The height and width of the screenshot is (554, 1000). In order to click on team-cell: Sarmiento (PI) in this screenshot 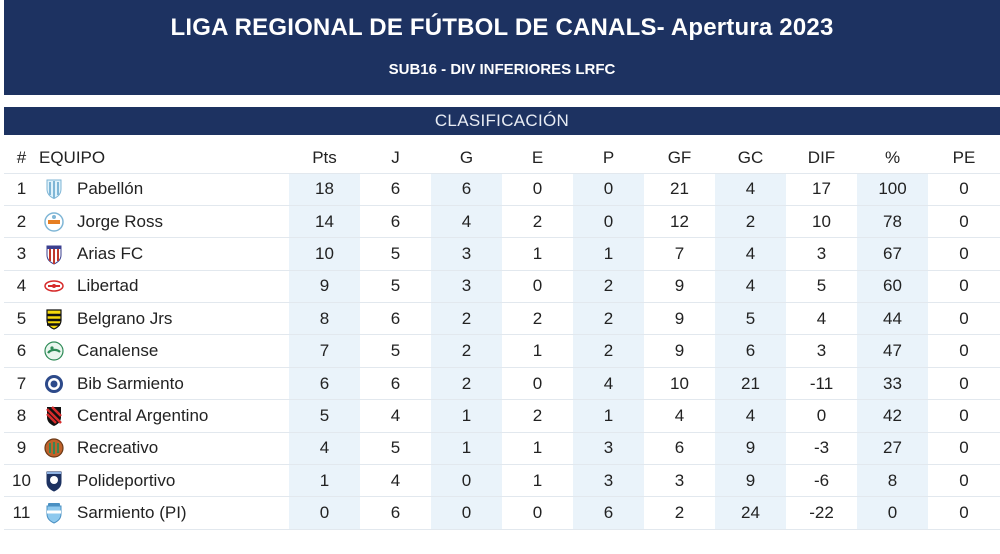, I will do `click(164, 513)`.